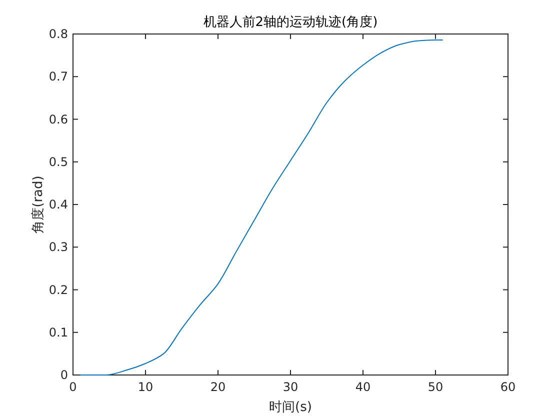 The image size is (560, 420). Describe the element at coordinates (73, 387) in the screenshot. I see `x-tick-label: 0` at that location.